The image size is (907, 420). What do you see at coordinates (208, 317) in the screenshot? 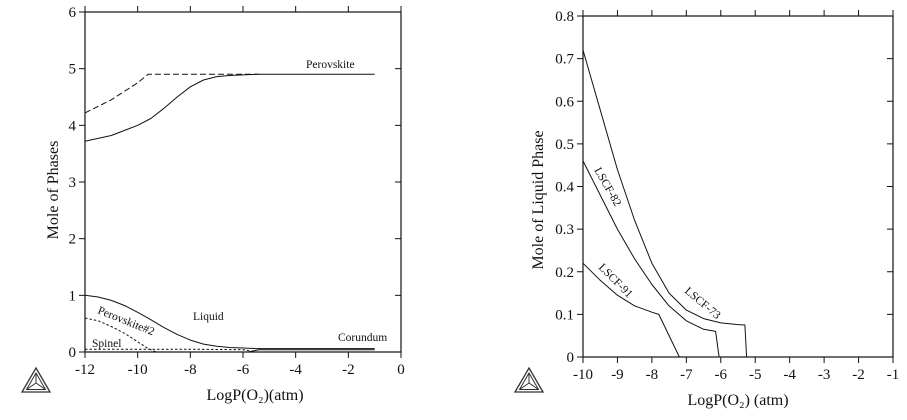
I see `curve-label: Liquid` at bounding box center [208, 317].